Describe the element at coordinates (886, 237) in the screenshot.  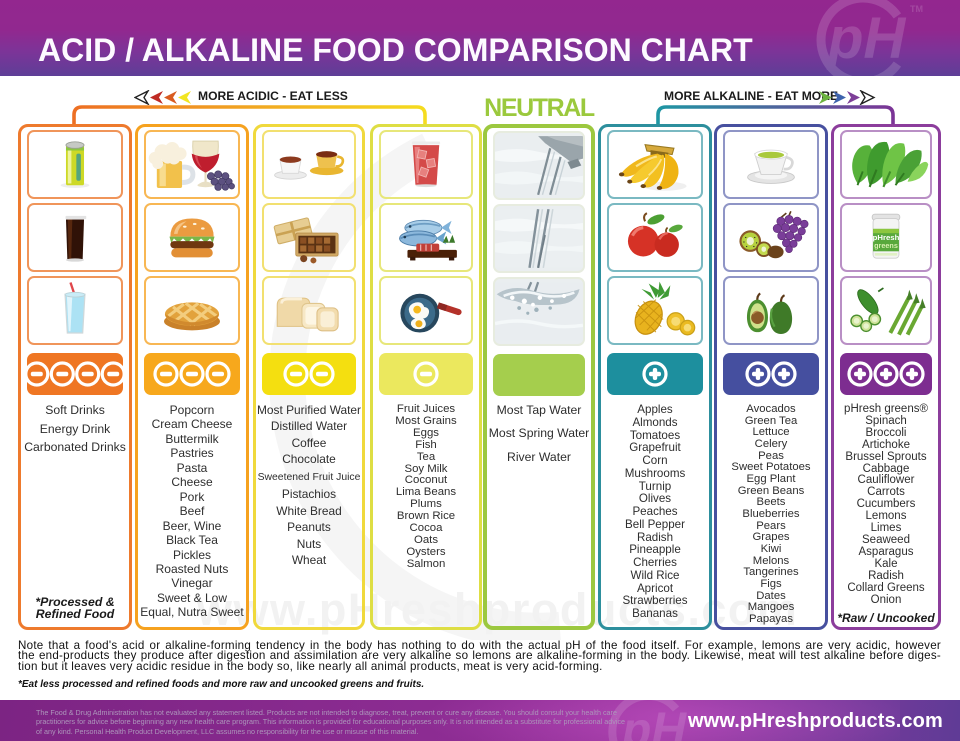
I see `svg-text: pHresh` at that location.